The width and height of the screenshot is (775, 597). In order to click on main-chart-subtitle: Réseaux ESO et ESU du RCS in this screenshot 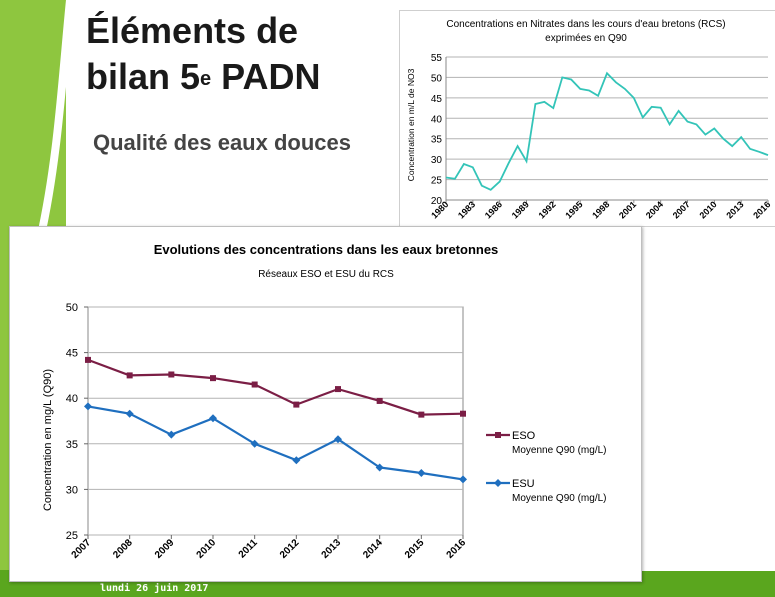, I will do `click(326, 274)`.